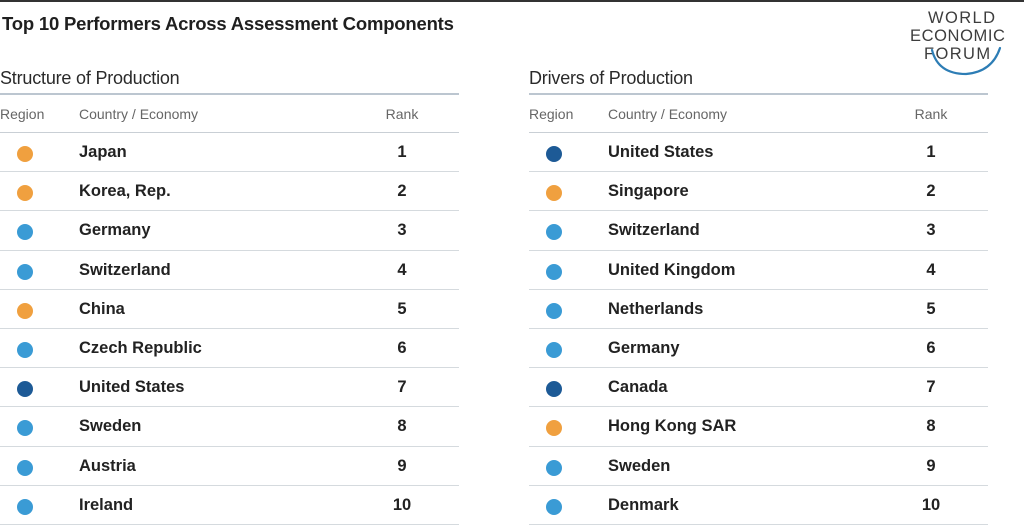 This screenshot has width=1024, height=526. Describe the element at coordinates (229, 231) in the screenshot. I see `table-row: Germany 3` at that location.